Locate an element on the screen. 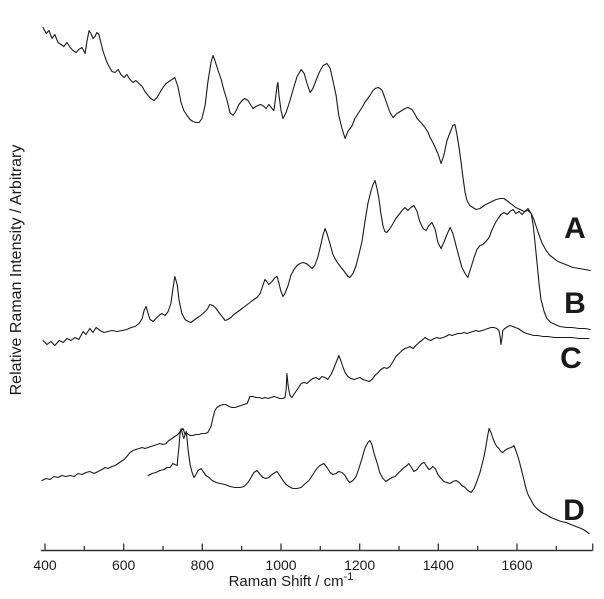 Image resolution: width=604 pixels, height=599 pixels. trace-label-D: D is located at coordinates (574, 510).